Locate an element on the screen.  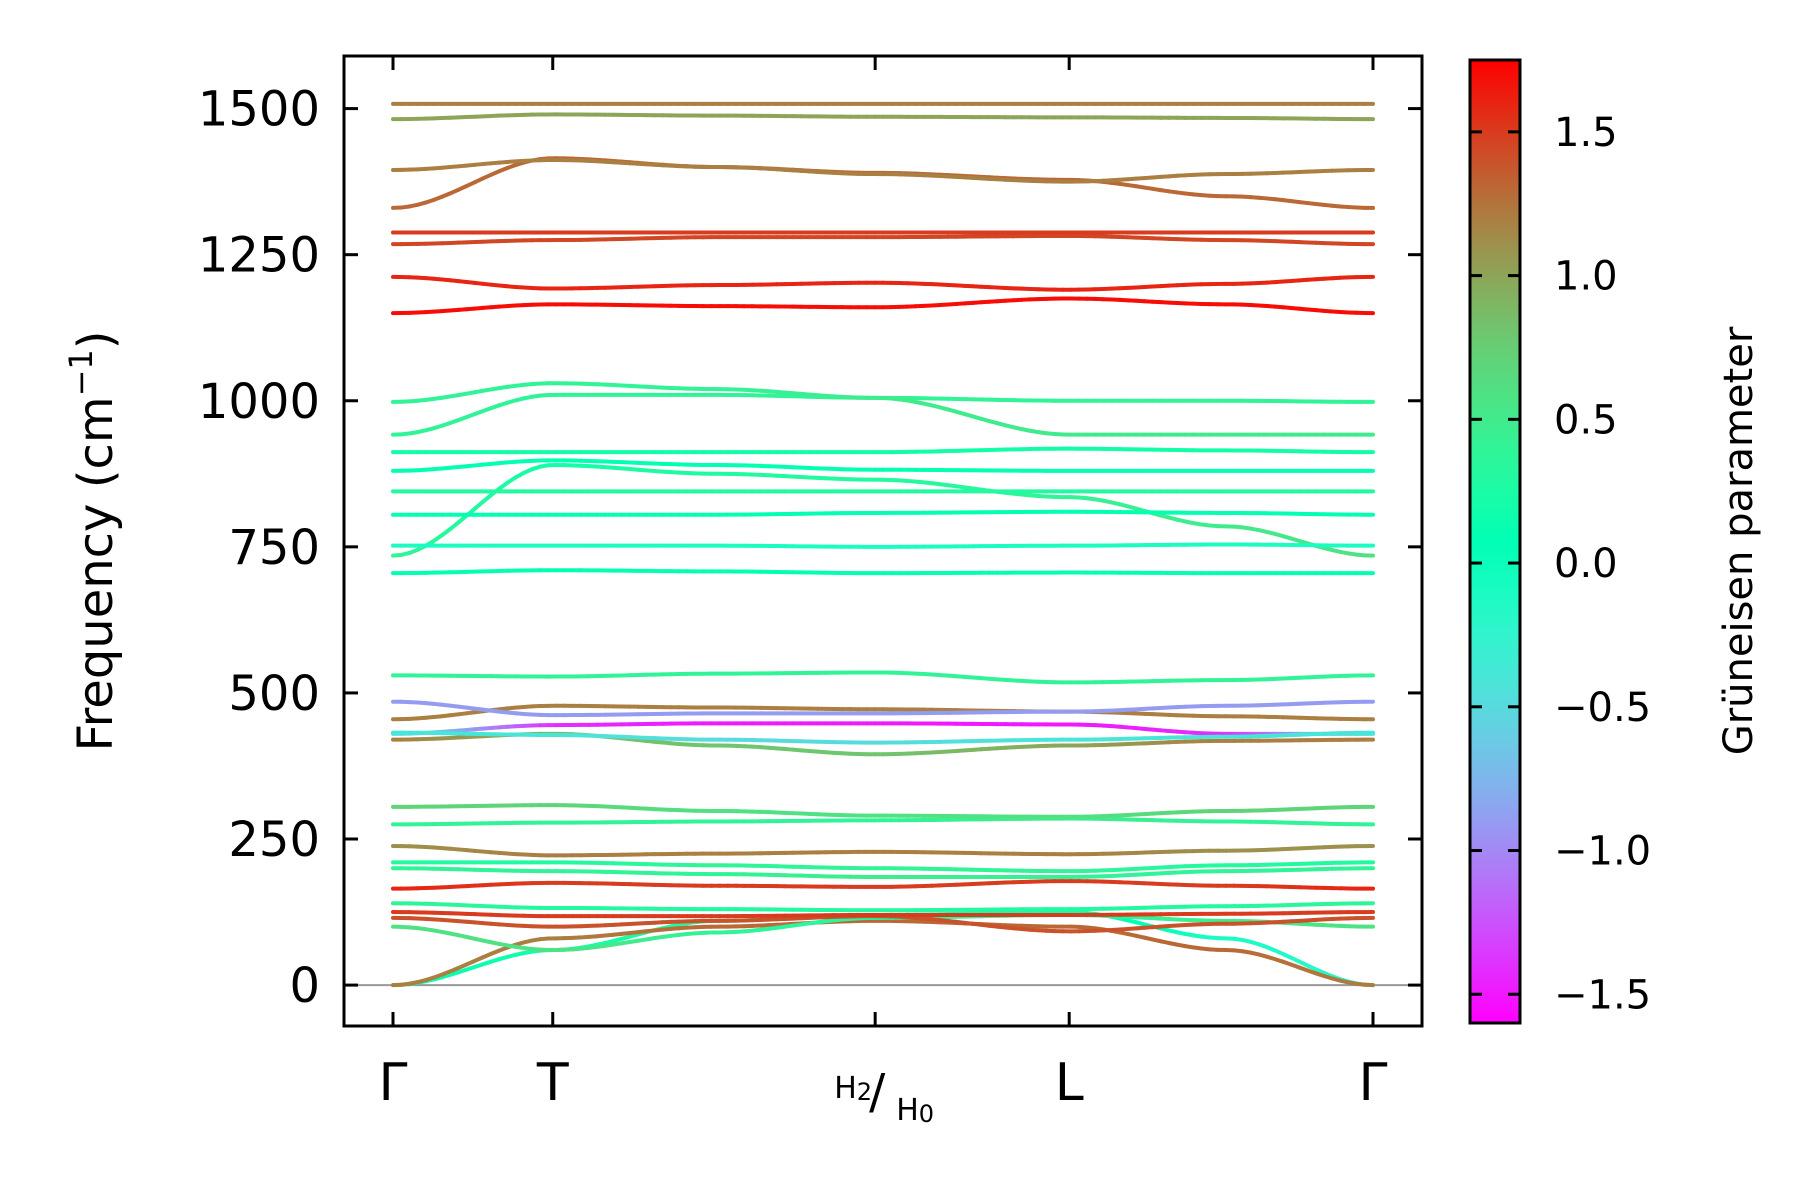
y-tick-label: 750 is located at coordinates (274, 548).